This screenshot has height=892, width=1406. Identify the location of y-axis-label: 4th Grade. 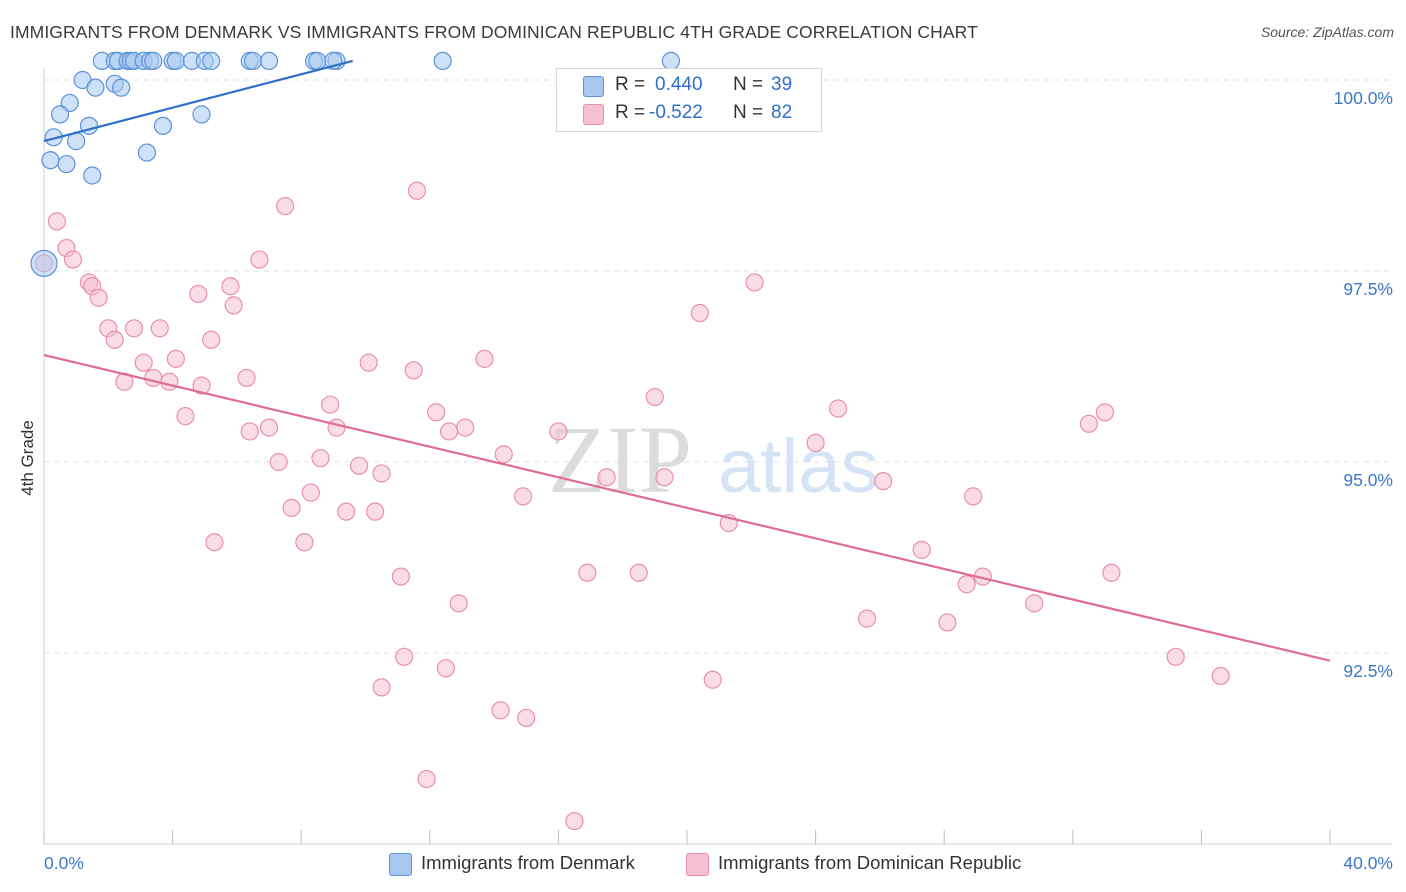
(27, 458).